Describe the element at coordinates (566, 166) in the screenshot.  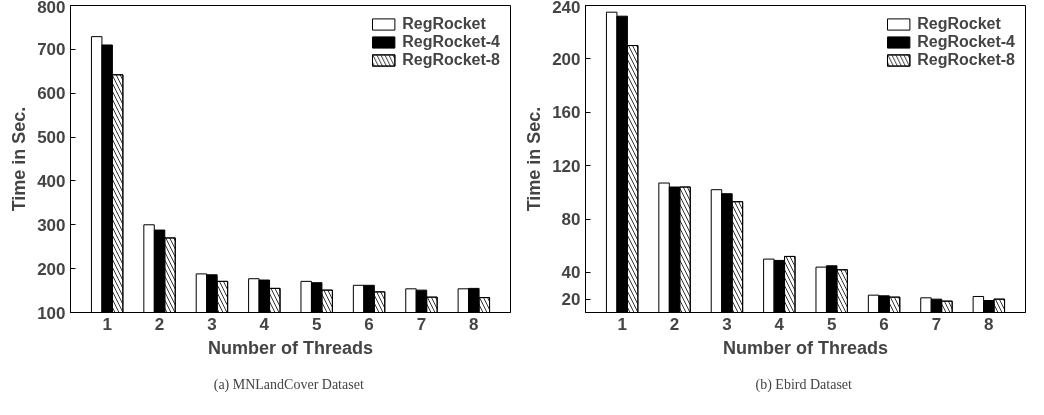
I see `y-tick-label: 120` at that location.